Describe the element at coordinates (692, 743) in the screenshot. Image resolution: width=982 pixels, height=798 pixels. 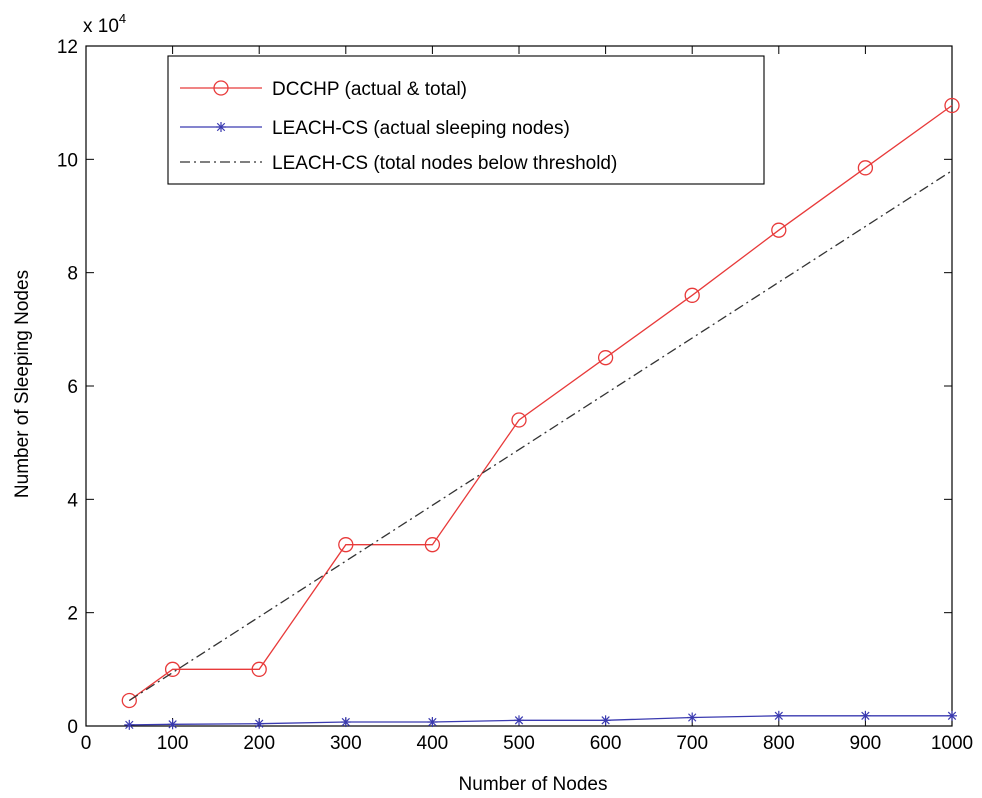
I see `x-tick-label: 700` at that location.